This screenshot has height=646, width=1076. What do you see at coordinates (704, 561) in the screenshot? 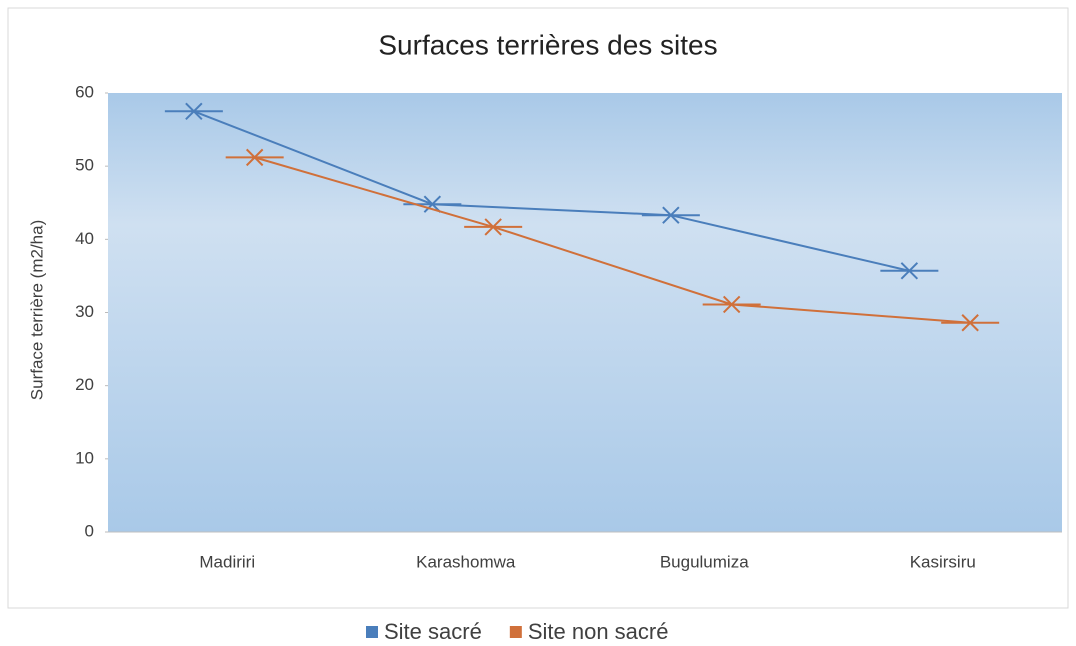
I see `x-tick-label: Bugulumiza` at bounding box center [704, 561].